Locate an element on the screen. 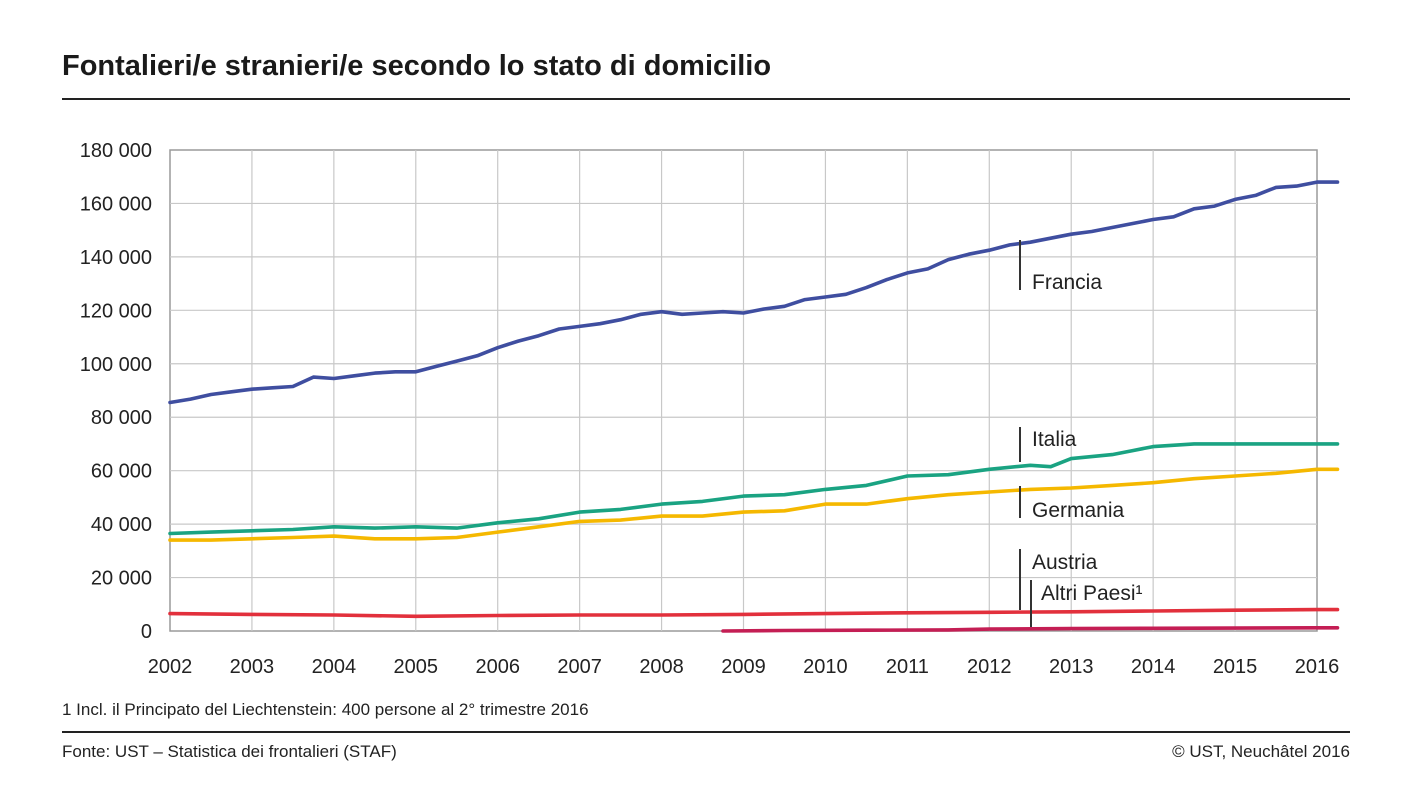  x-tick-label: 2008 is located at coordinates (661, 667).